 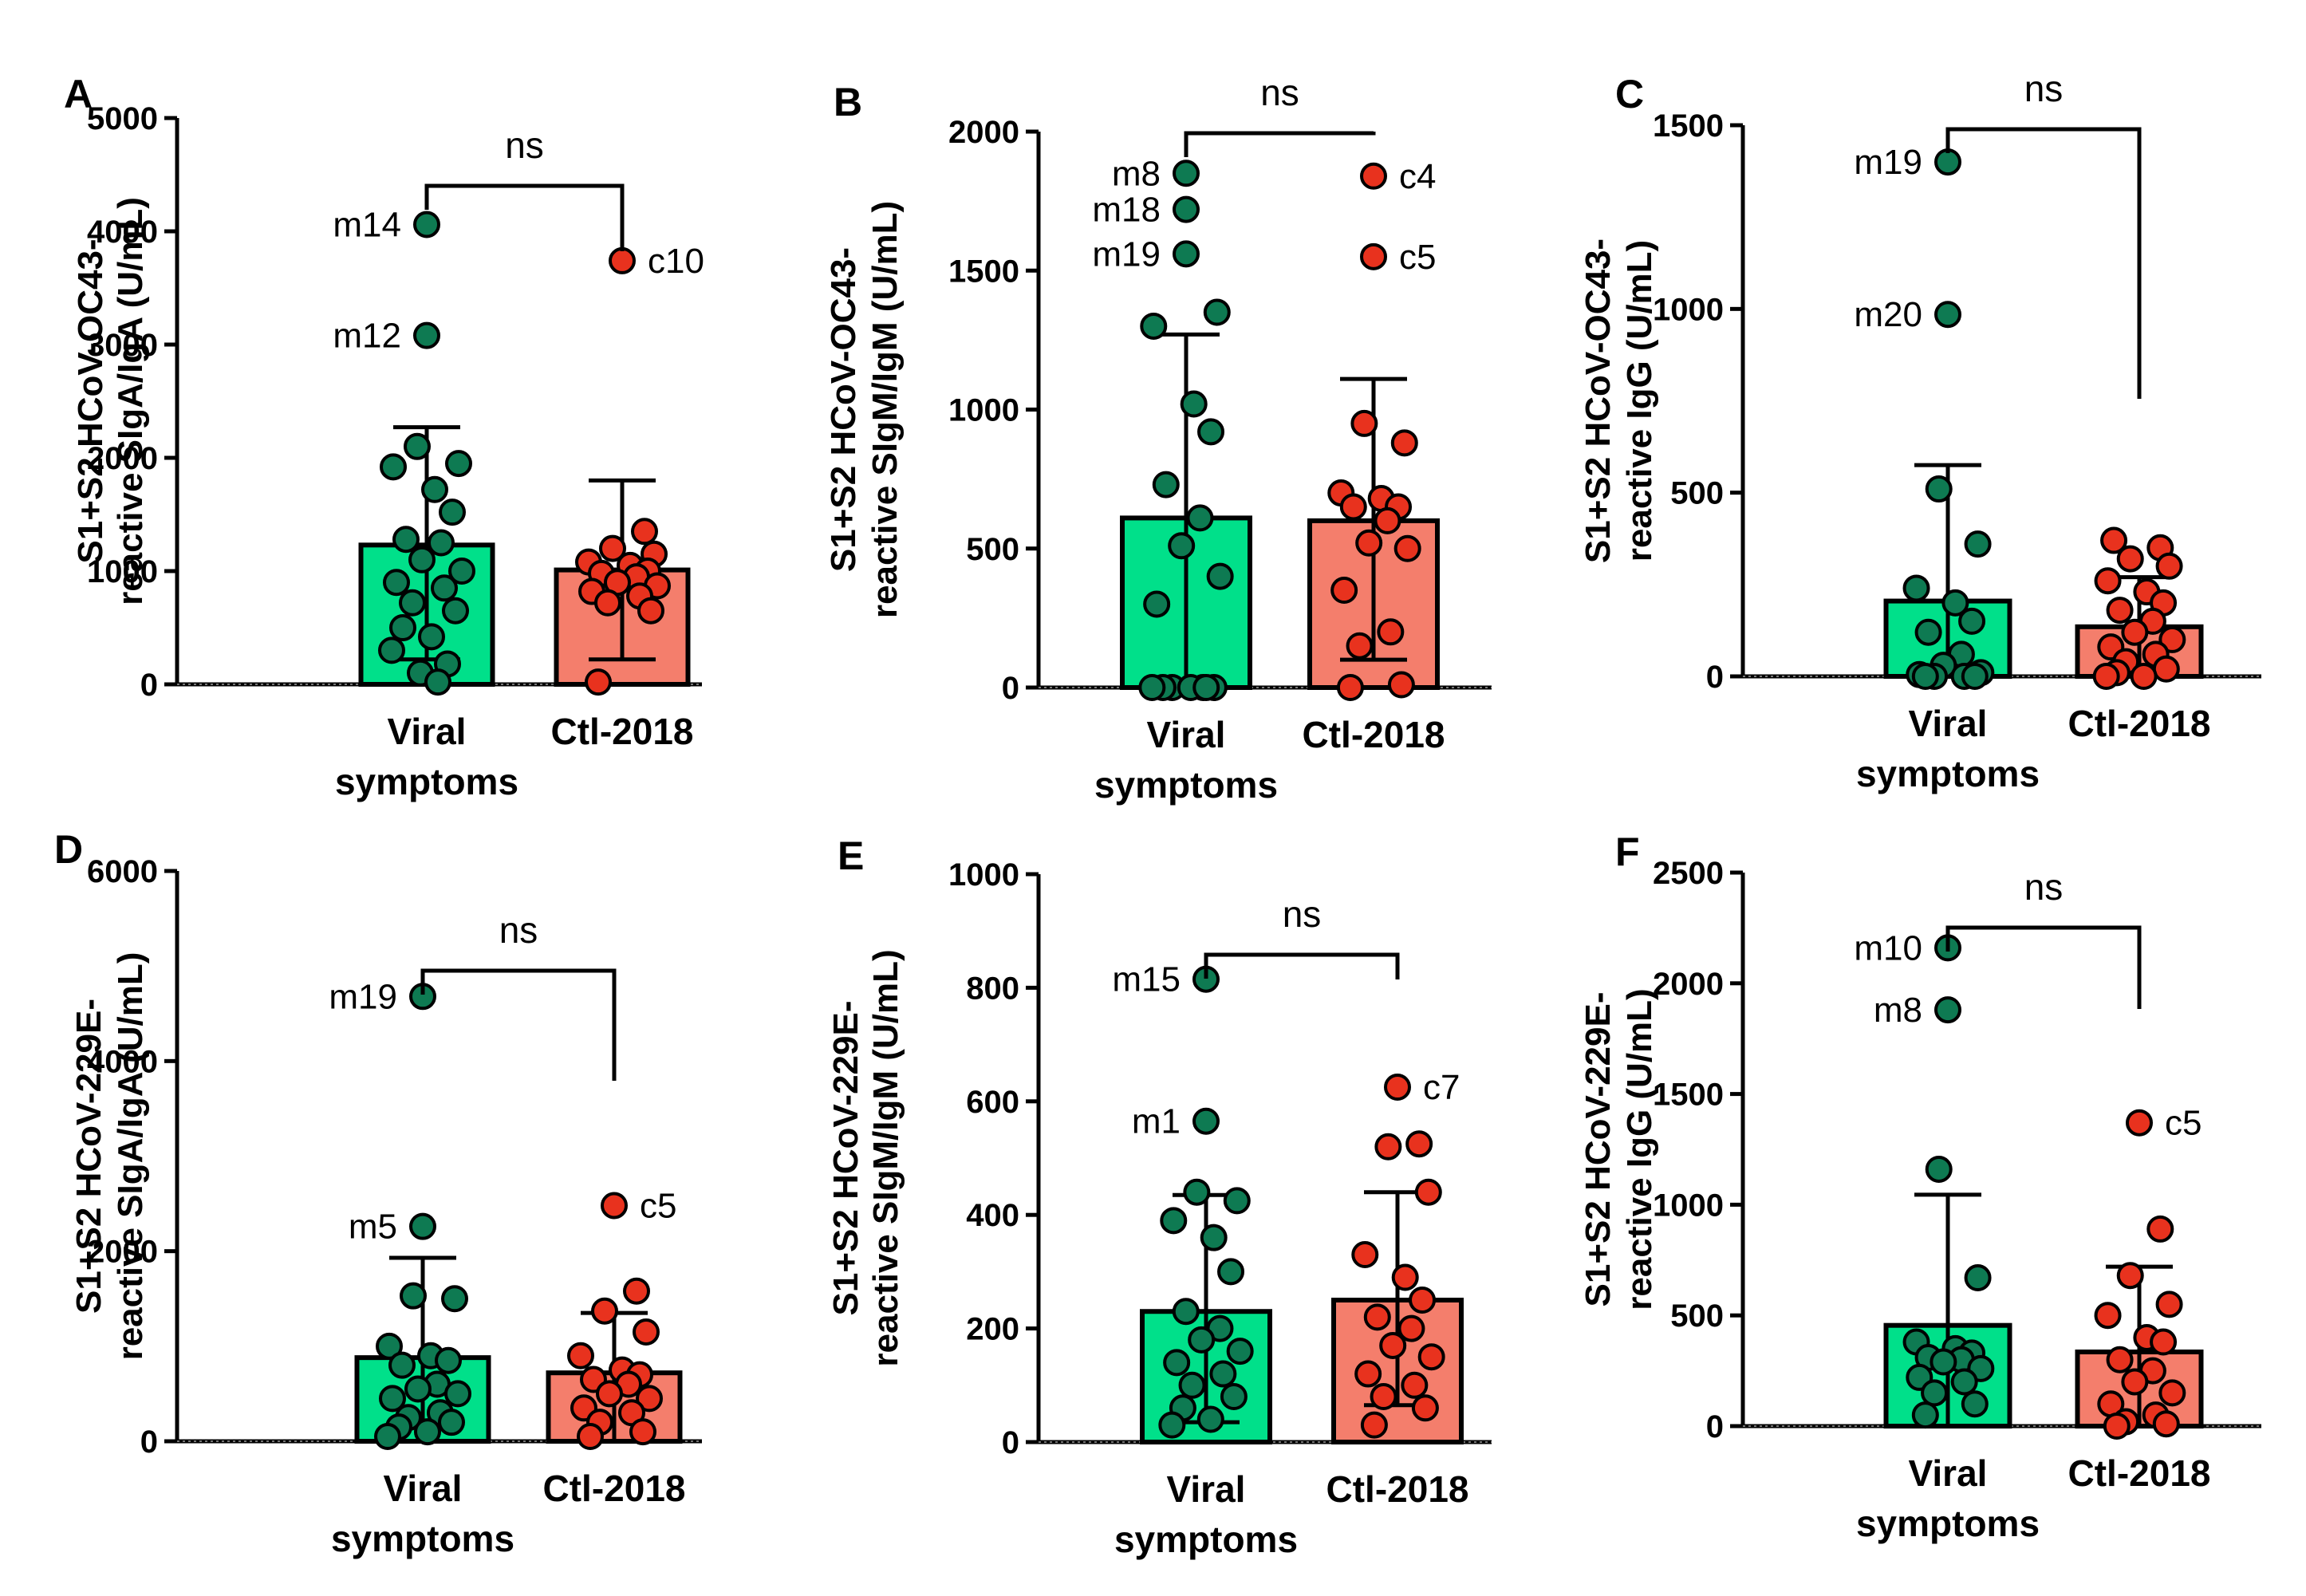 I want to click on y-axis-label-line2: reactive IgG (U/mL), so click(x=1639, y=1149).